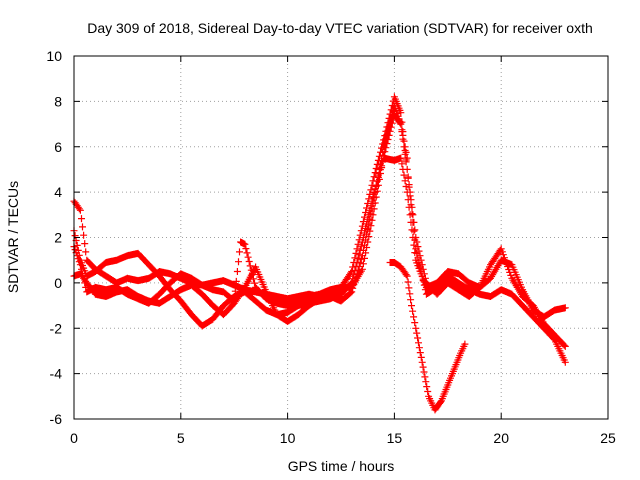 The height and width of the screenshot is (480, 640). Describe the element at coordinates (395, 438) in the screenshot. I see `x-tick-label: 15` at that location.